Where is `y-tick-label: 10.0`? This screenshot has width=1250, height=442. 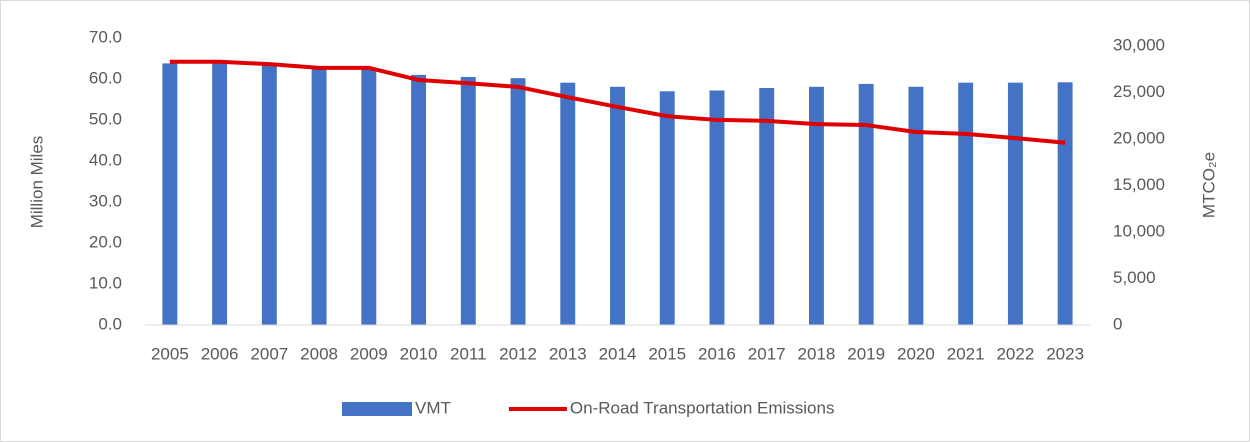
y-tick-label: 10.0 is located at coordinates (105, 282).